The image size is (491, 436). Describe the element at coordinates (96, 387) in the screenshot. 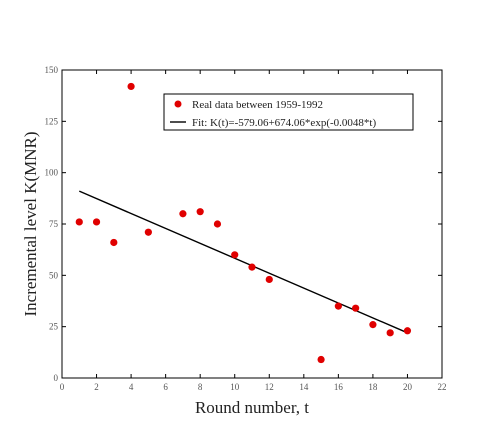

I see `x-tick-label: 2` at that location.